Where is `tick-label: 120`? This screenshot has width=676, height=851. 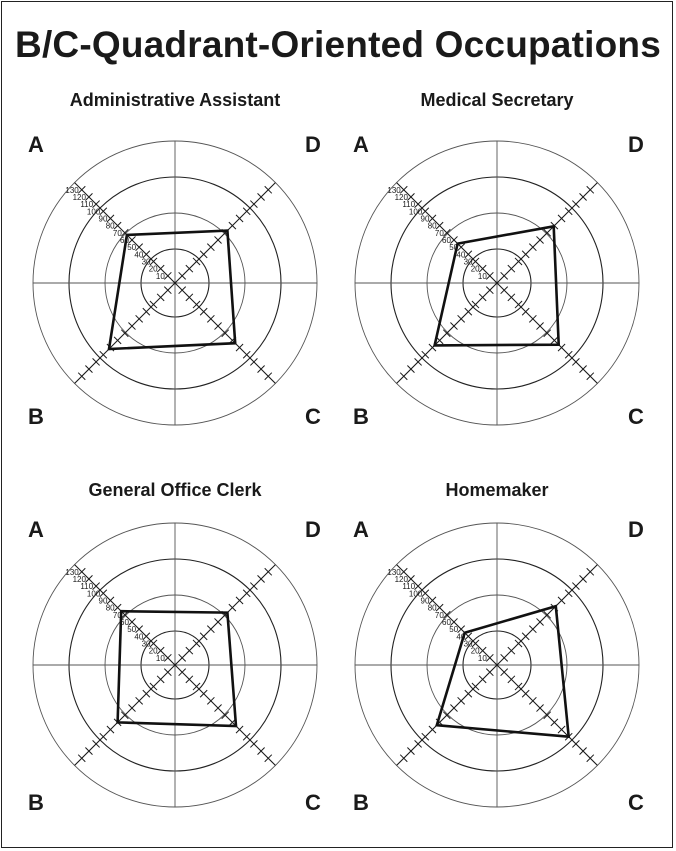
tick-label: 120 is located at coordinates (402, 197).